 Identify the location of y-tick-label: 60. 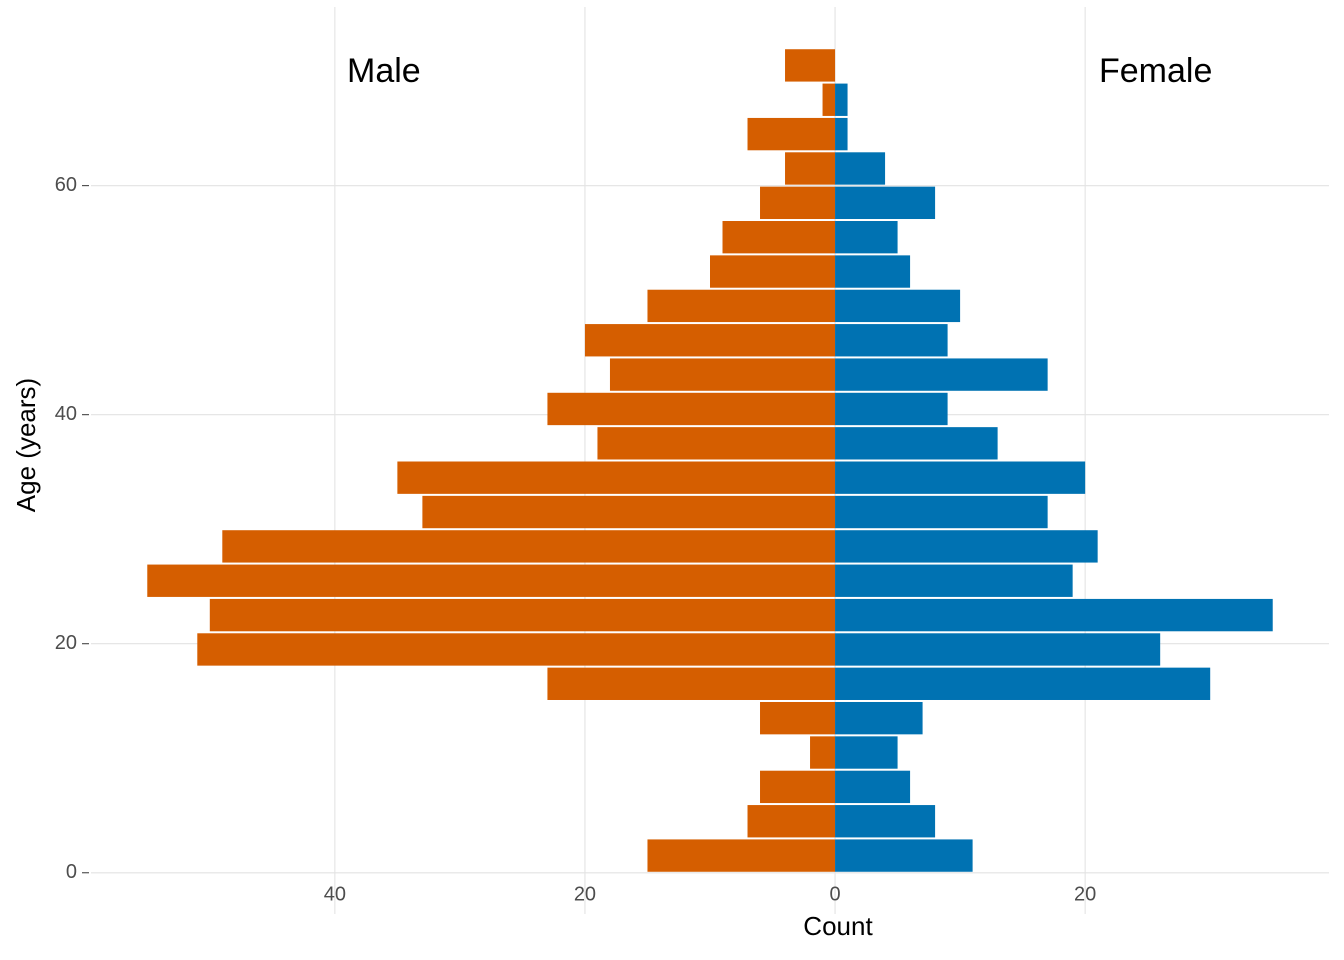
(66, 185).